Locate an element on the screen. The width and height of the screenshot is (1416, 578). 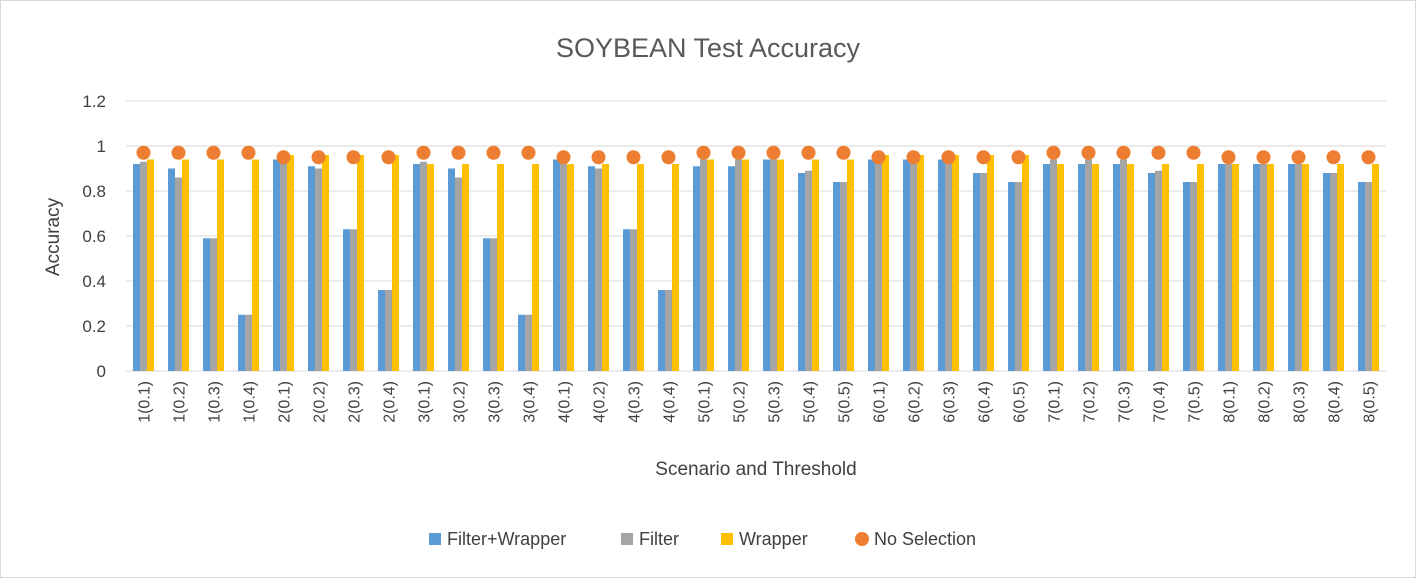
y-axis-title: Accuracy is located at coordinates (53, 236).